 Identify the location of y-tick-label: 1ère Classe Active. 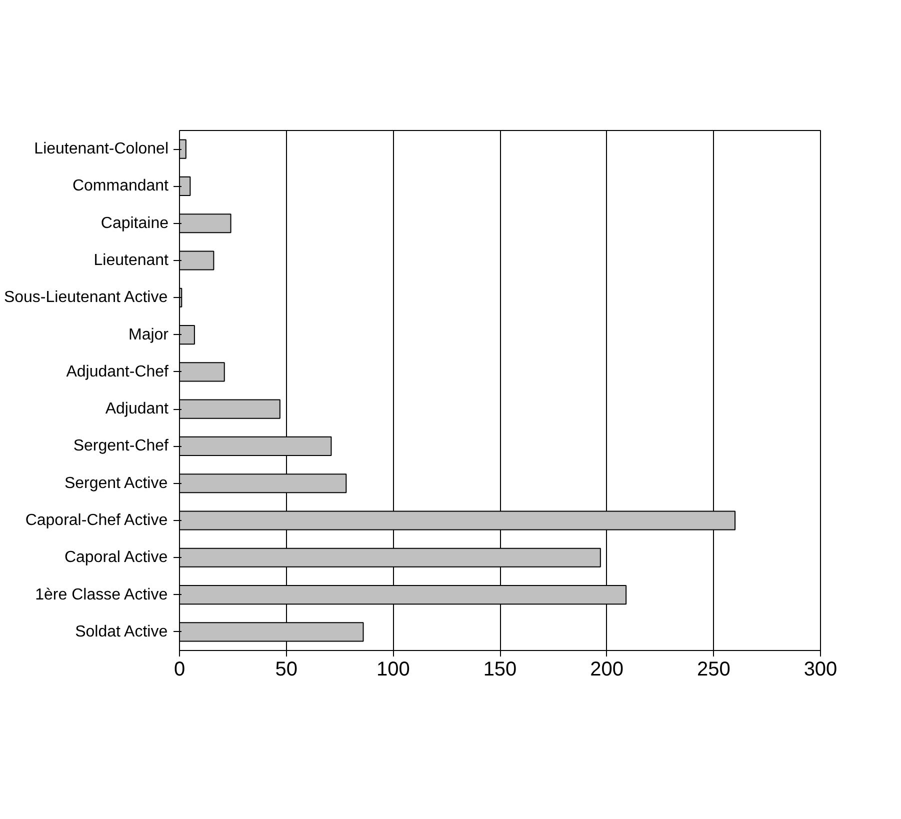
(101, 595).